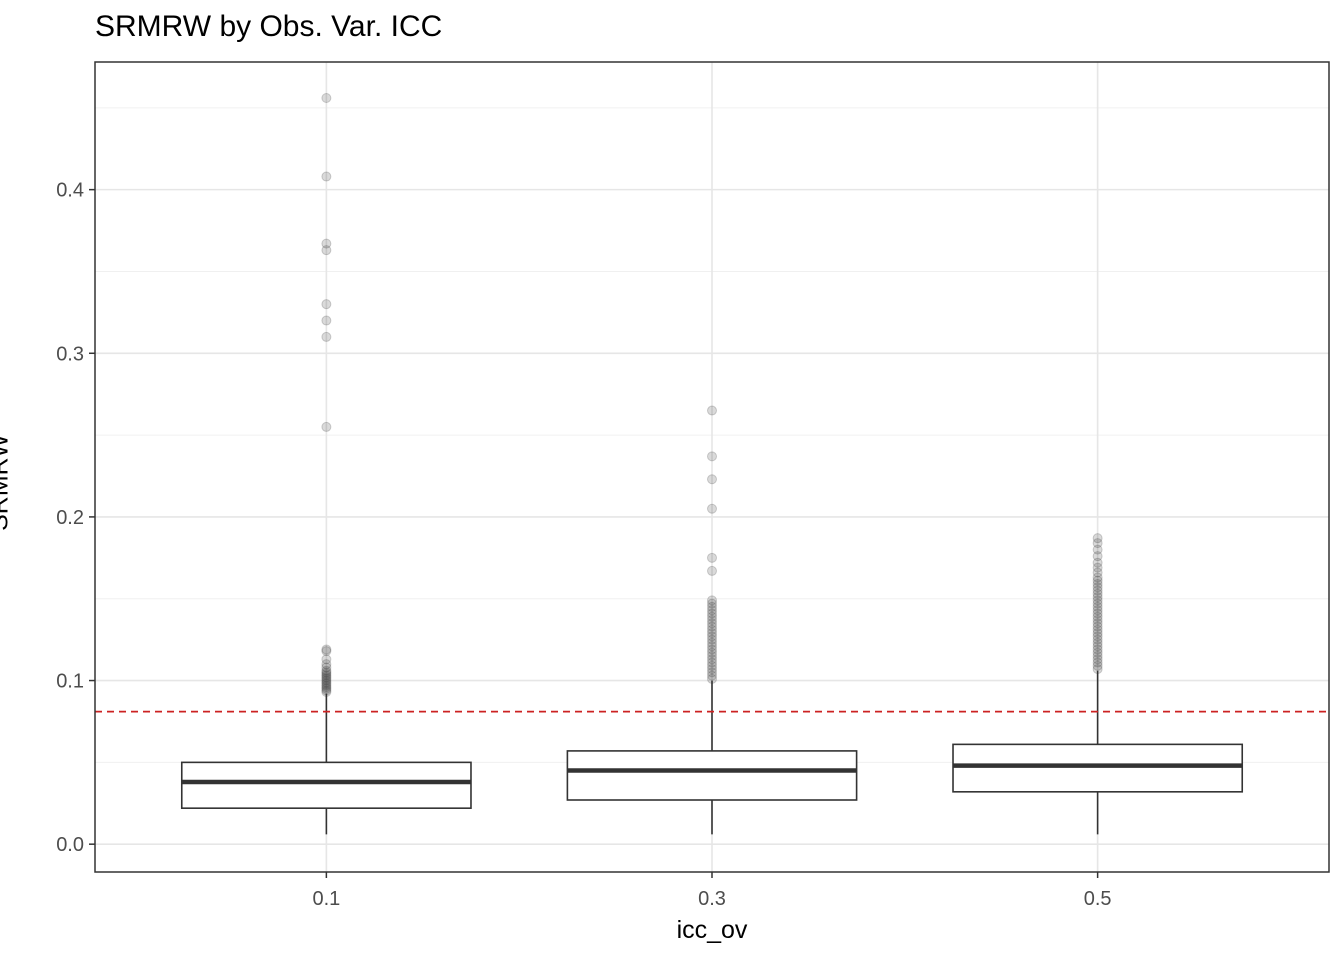  Describe the element at coordinates (712, 899) in the screenshot. I see `x-tick-label: 0.3` at that location.